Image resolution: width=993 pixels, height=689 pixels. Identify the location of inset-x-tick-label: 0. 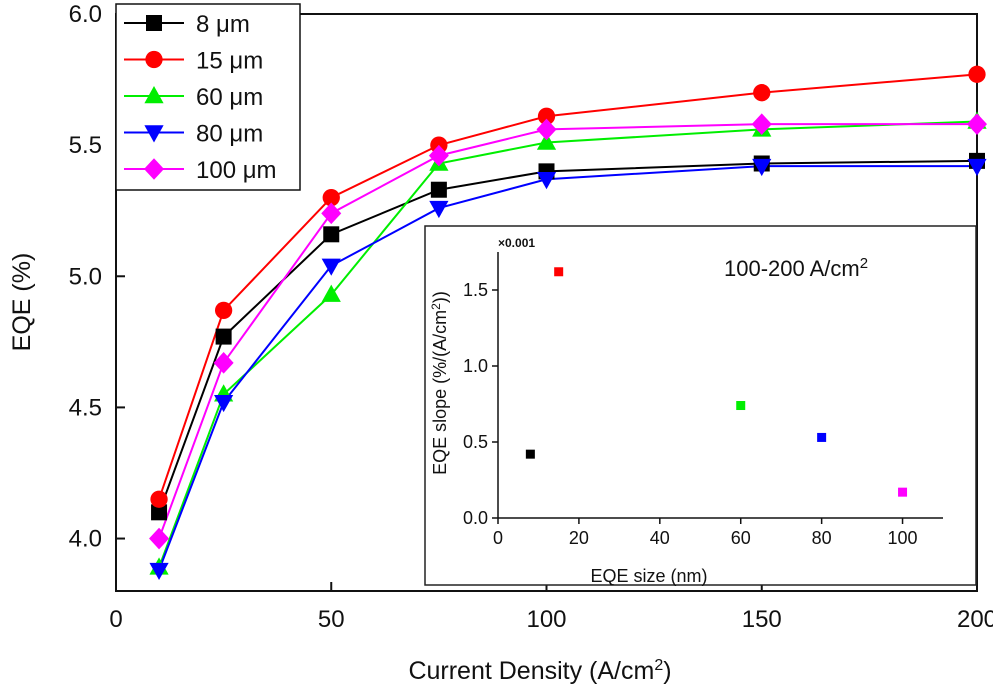
(498, 538).